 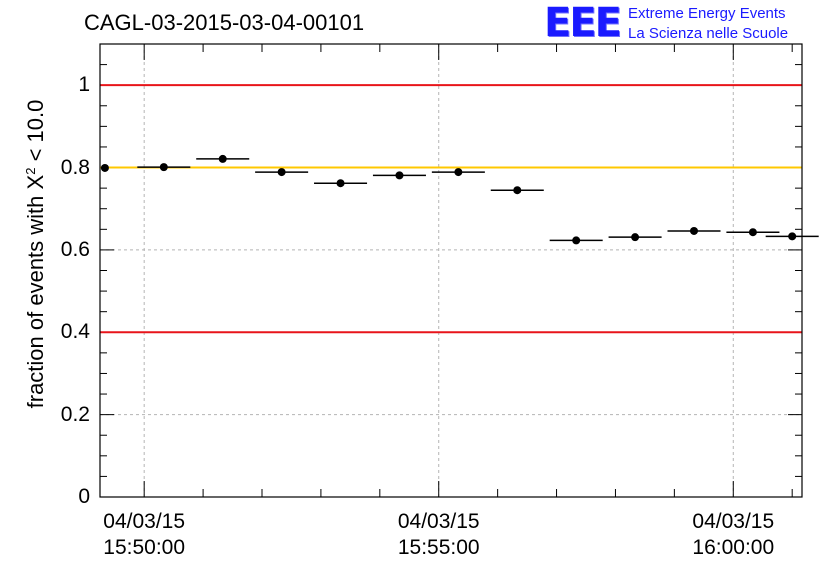 I want to click on y-tick-label: 0.8, so click(x=75, y=167).